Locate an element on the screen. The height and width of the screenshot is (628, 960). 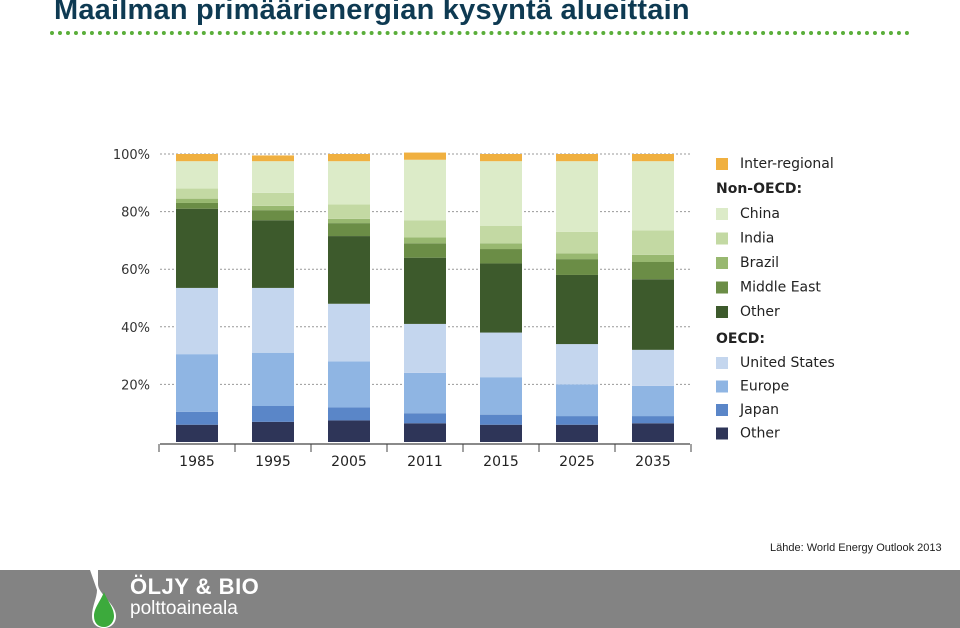
x-tick-label: 1985 is located at coordinates (197, 462).